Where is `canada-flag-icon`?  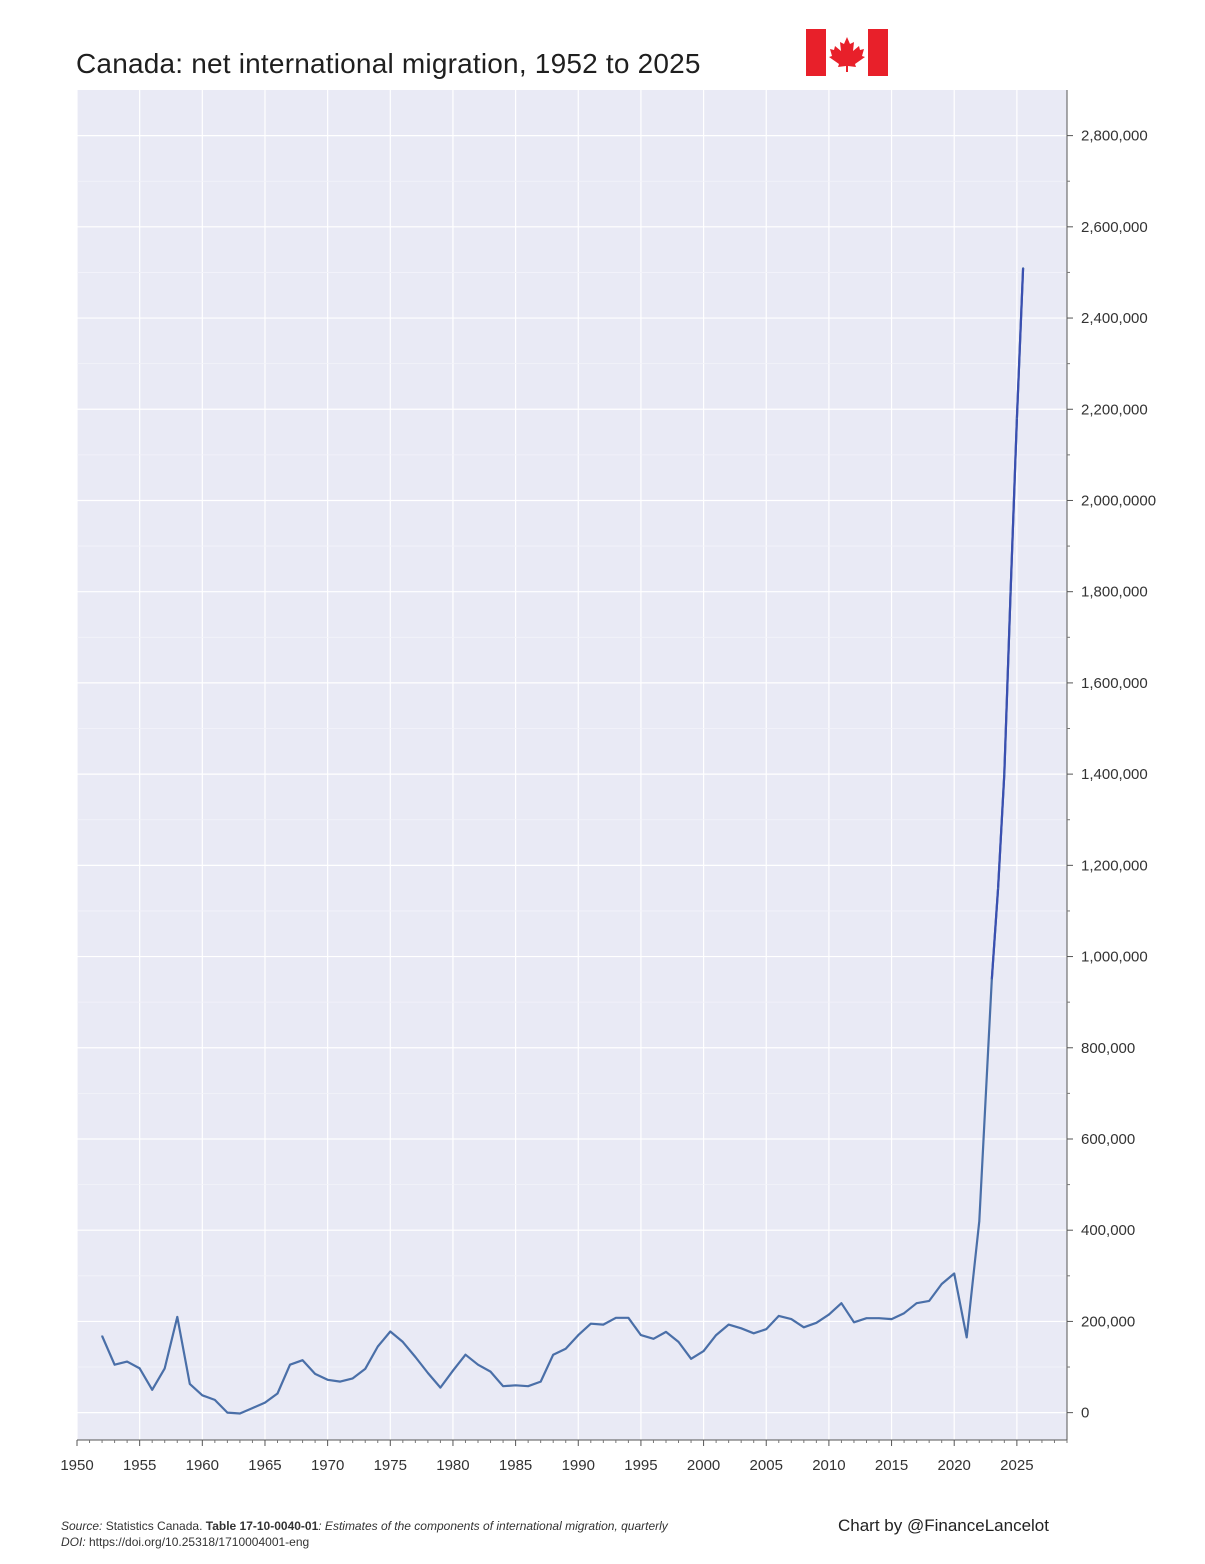 canada-flag-icon is located at coordinates (847, 52).